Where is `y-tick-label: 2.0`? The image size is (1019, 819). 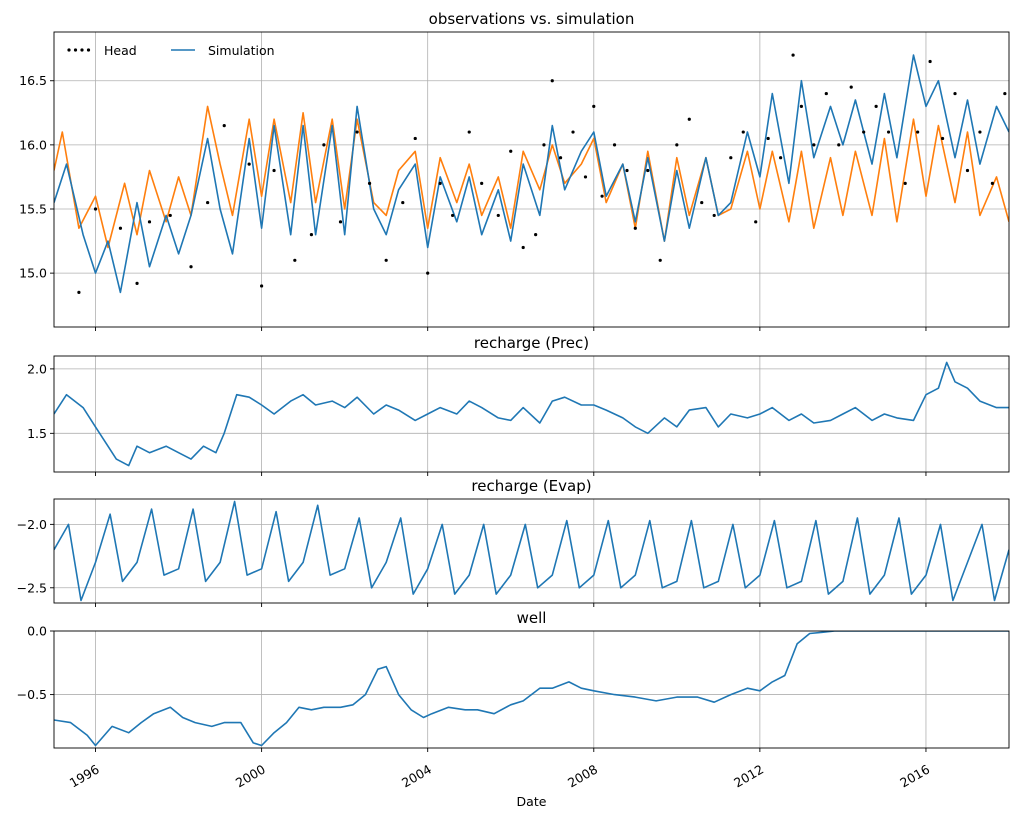
y-tick-label: 2.0 is located at coordinates (37, 368).